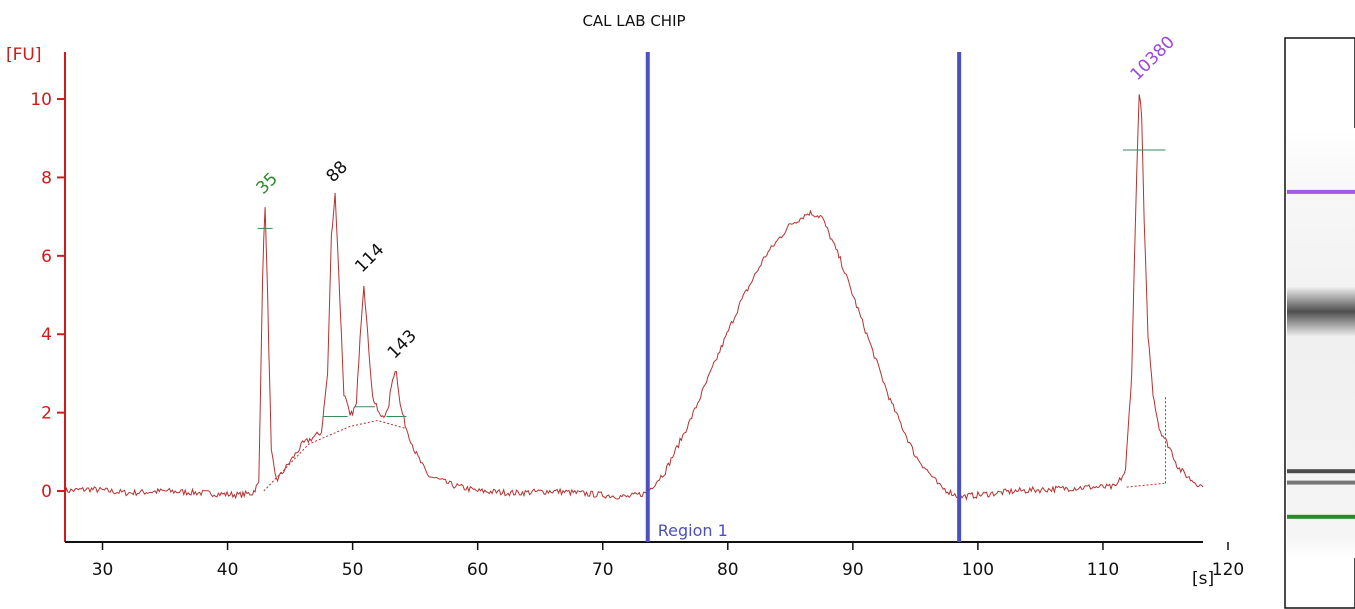 This screenshot has width=1355, height=609. I want to click on peak-label: 10380, so click(1153, 58).